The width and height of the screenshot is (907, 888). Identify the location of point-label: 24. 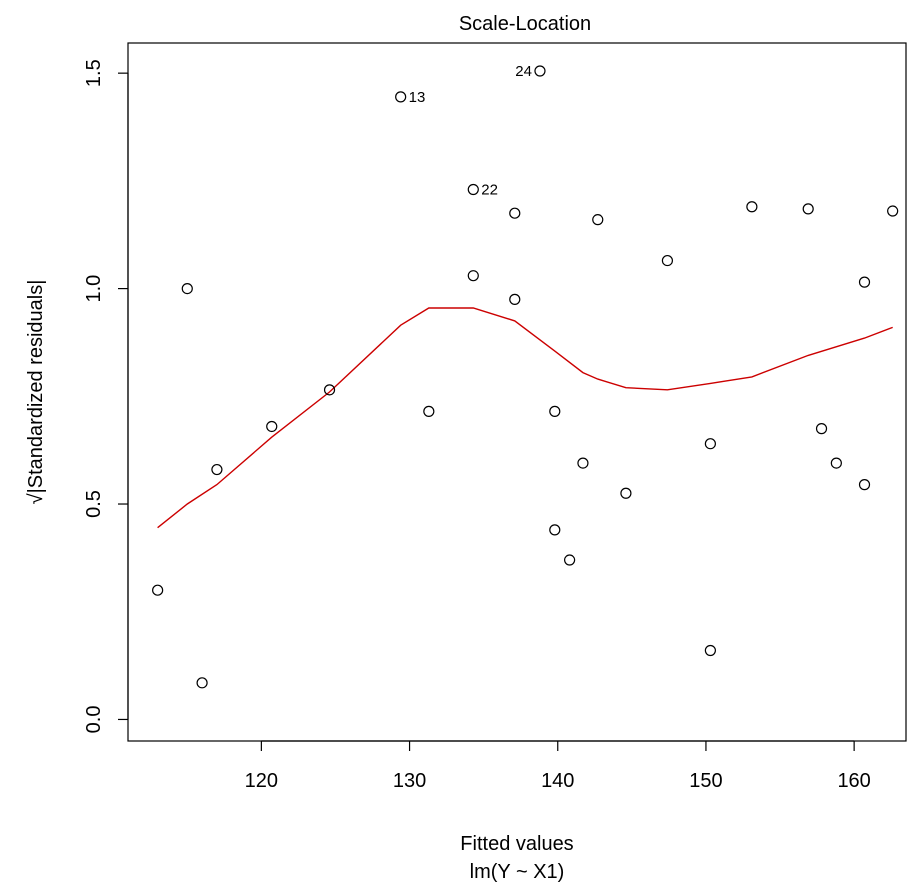
(523, 71).